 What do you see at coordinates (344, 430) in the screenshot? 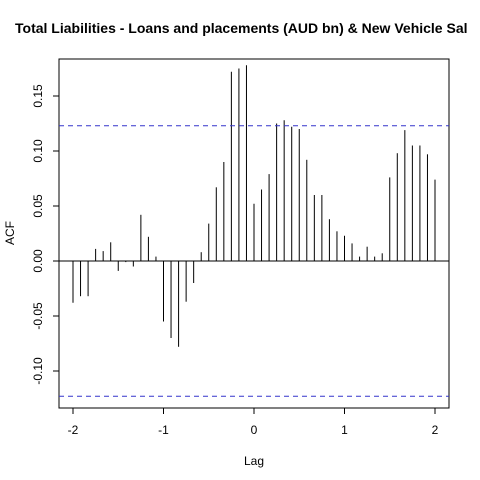
I see `x-tick-label: 1` at bounding box center [344, 430].